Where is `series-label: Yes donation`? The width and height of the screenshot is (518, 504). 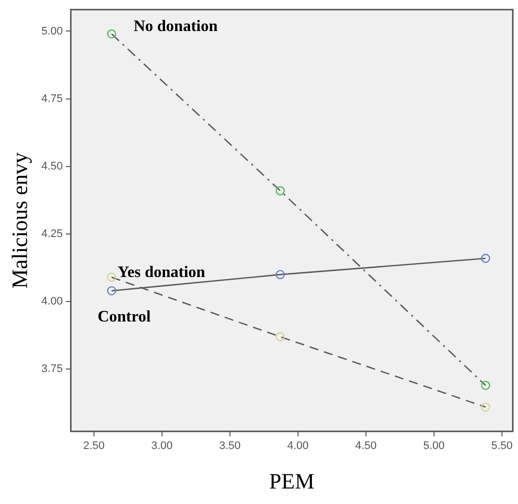
series-label: Yes donation is located at coordinates (162, 272).